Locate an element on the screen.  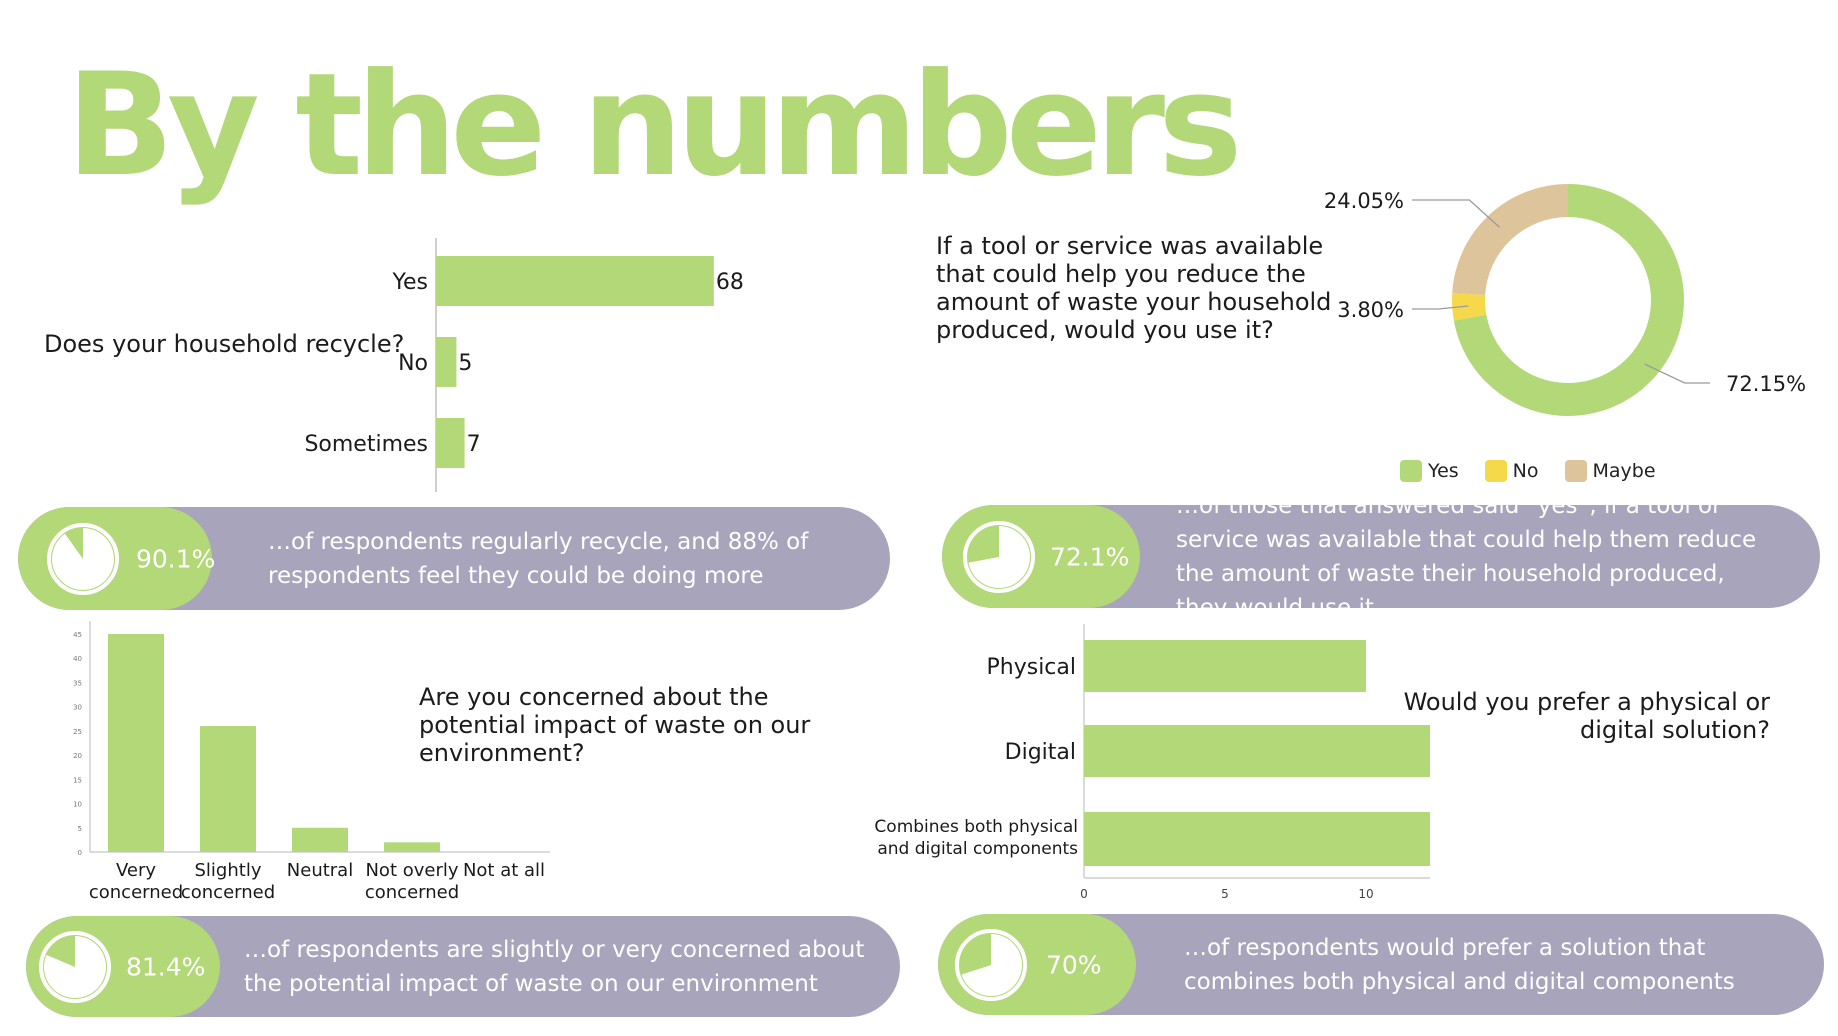
category-label: Not overly concerned is located at coordinates (412, 881).